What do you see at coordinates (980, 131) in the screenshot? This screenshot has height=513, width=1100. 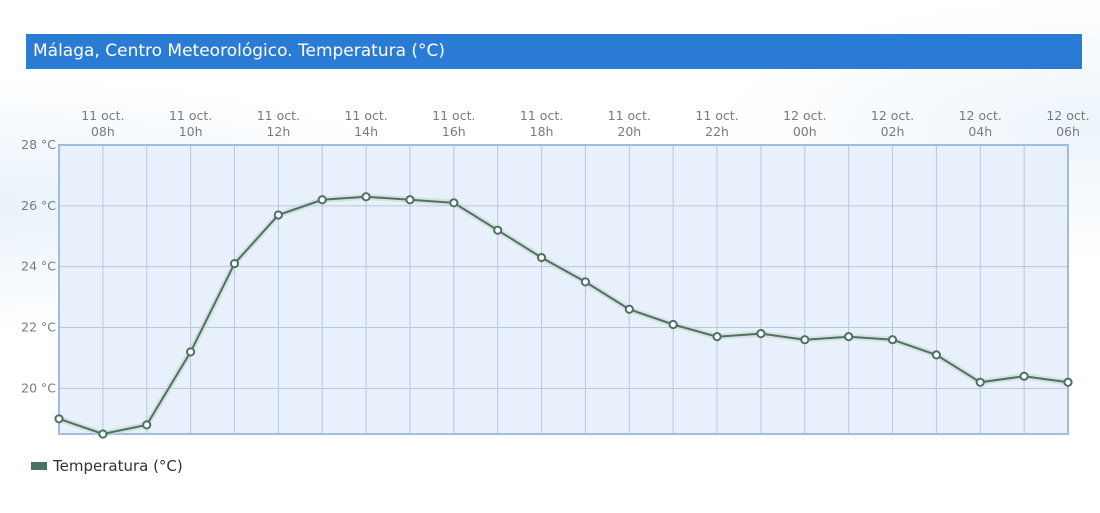 I see `x-tick-label-hour: 04h` at bounding box center [980, 131].